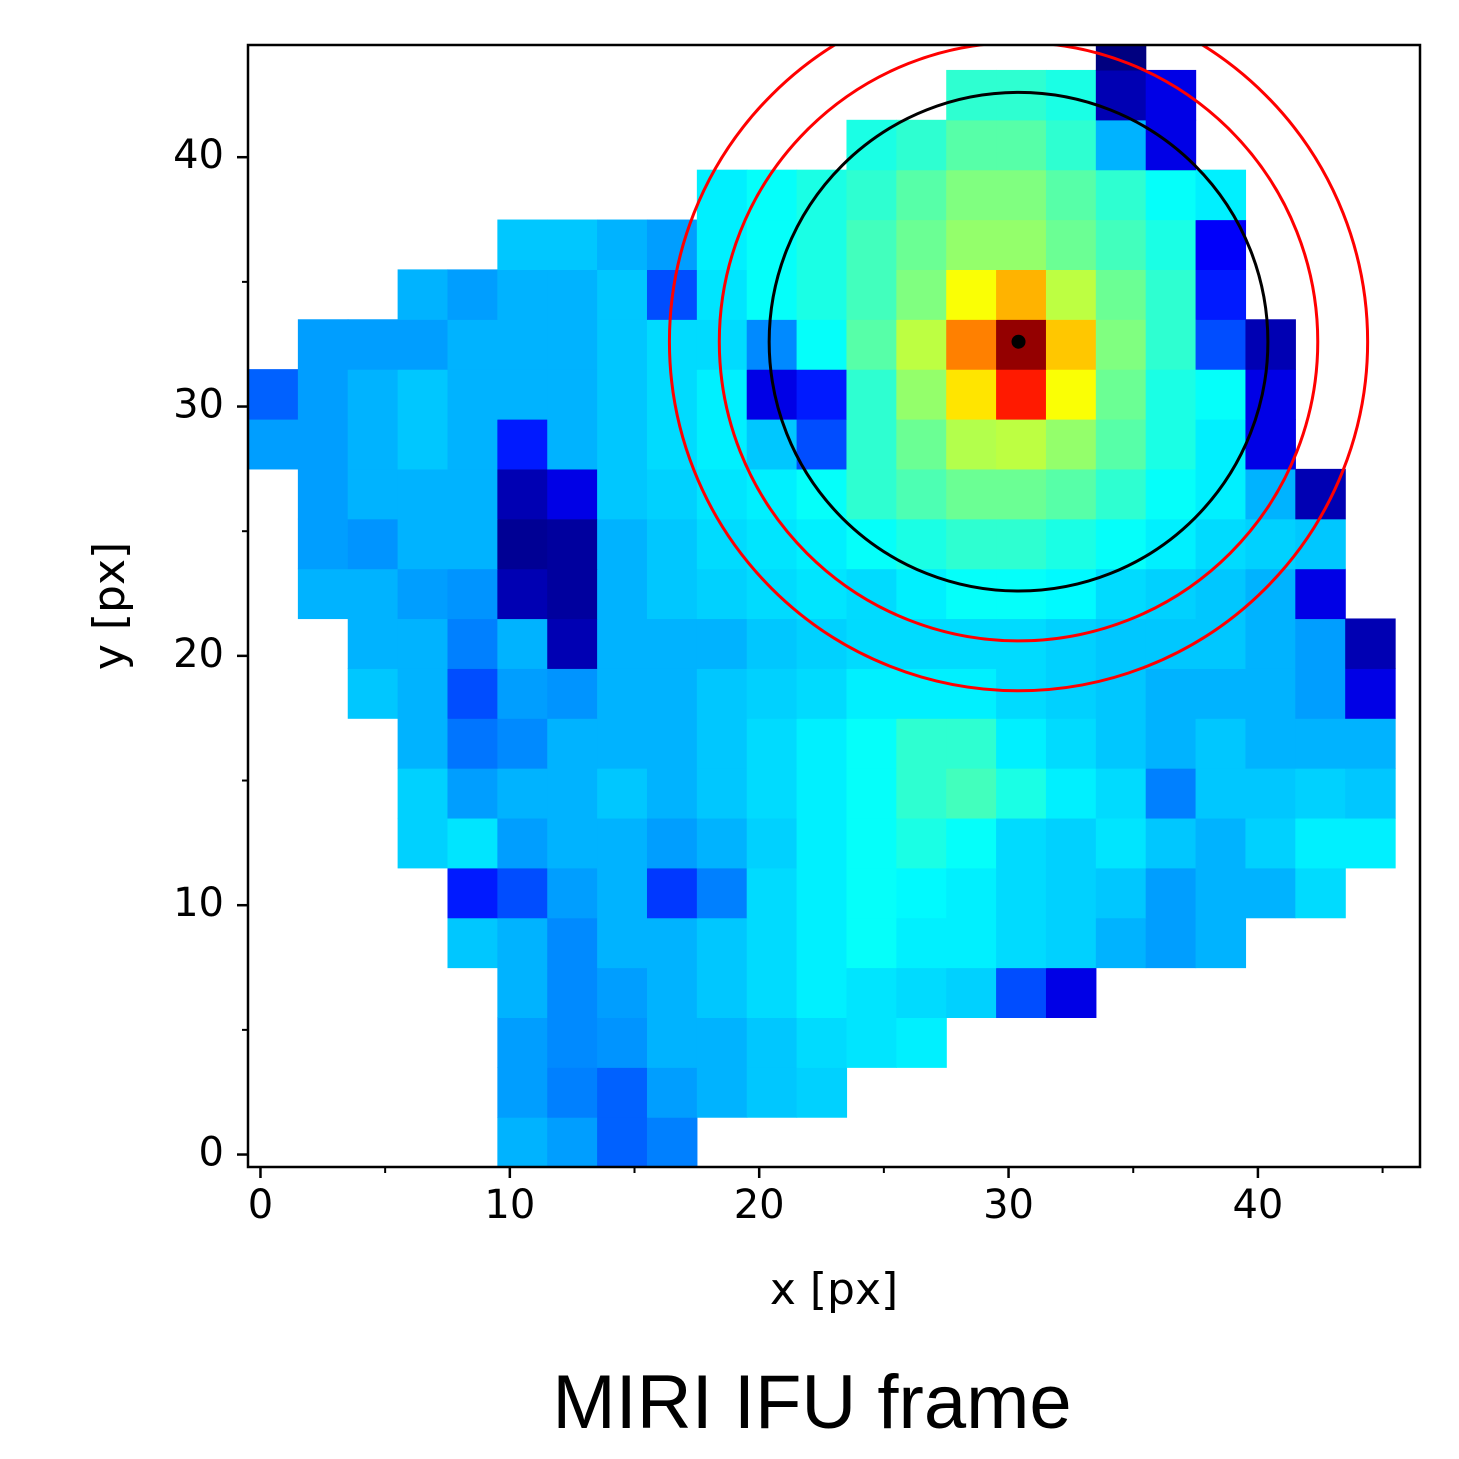 The height and width of the screenshot is (1459, 1459). Describe the element at coordinates (1257, 1205) in the screenshot. I see `x-tick-label: 40` at that location.